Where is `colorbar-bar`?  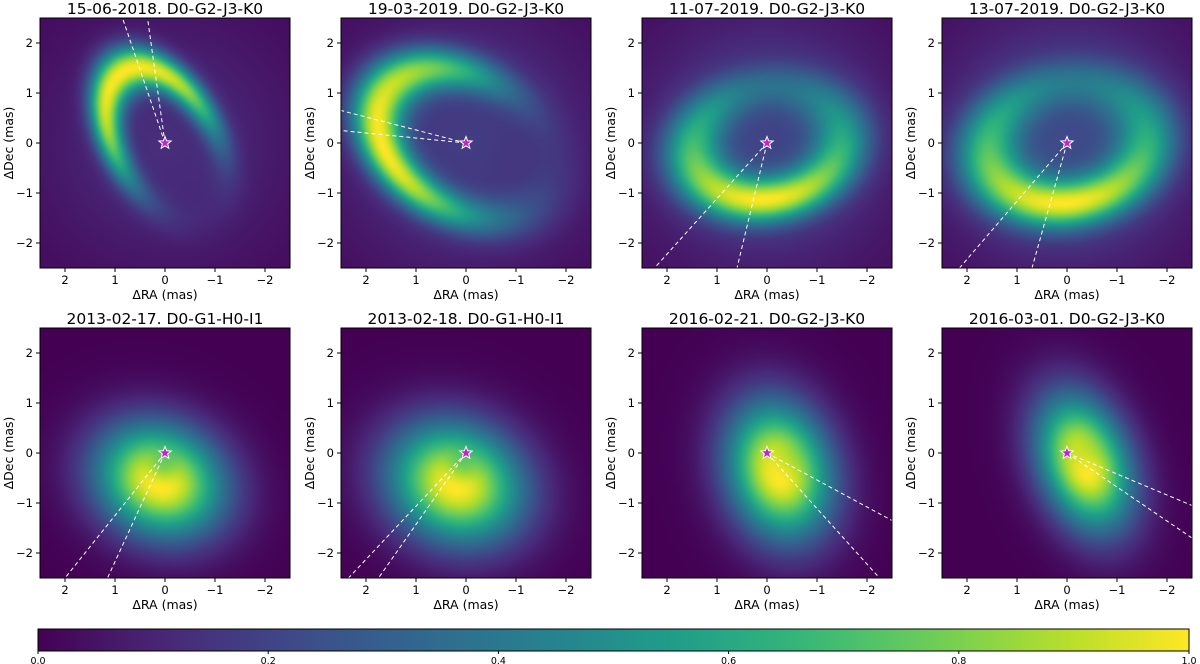
colorbar-bar is located at coordinates (613, 640).